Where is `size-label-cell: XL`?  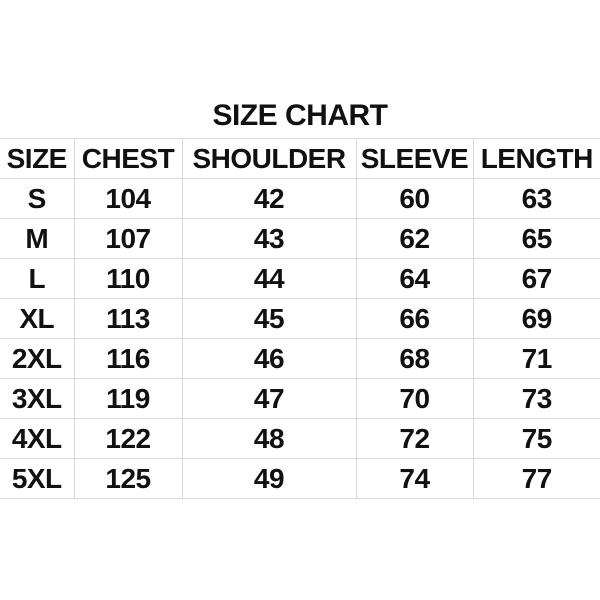 size-label-cell: XL is located at coordinates (37, 318).